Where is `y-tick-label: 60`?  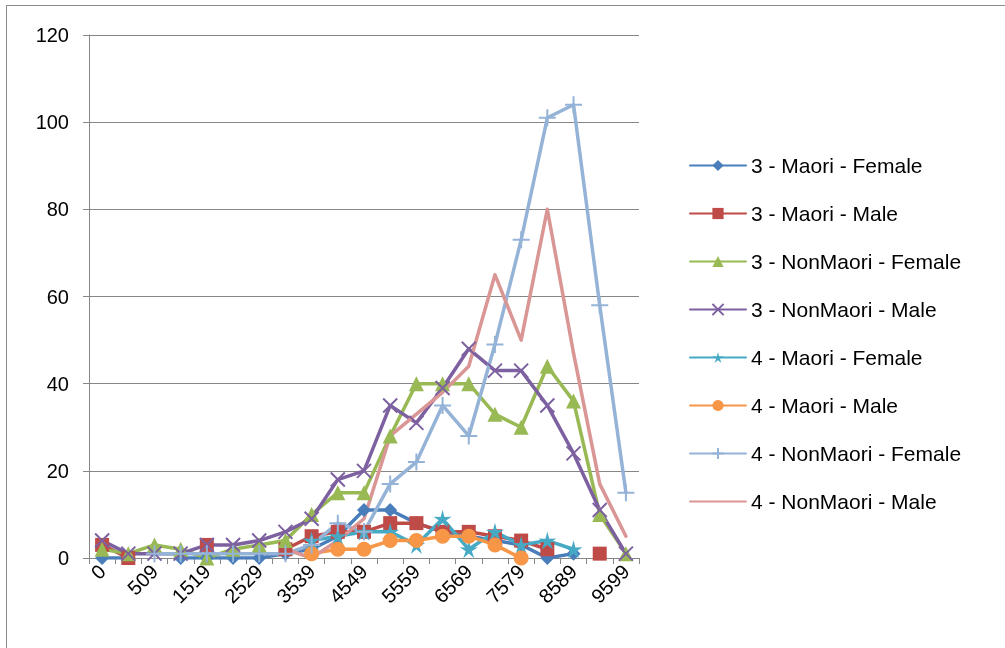 y-tick-label: 60 is located at coordinates (57, 296).